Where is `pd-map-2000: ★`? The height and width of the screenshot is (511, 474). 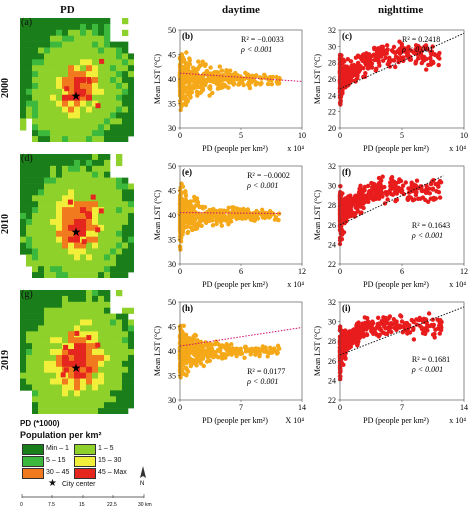 pd-map-2000: ★ is located at coordinates (77, 80).